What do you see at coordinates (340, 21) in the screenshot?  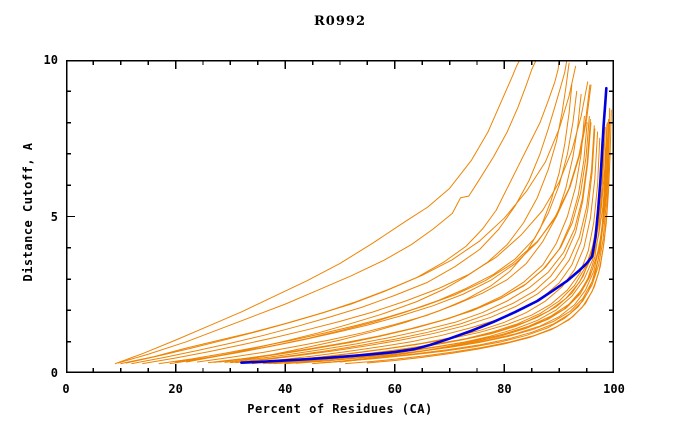 I see `page-title: R0992` at bounding box center [340, 21].